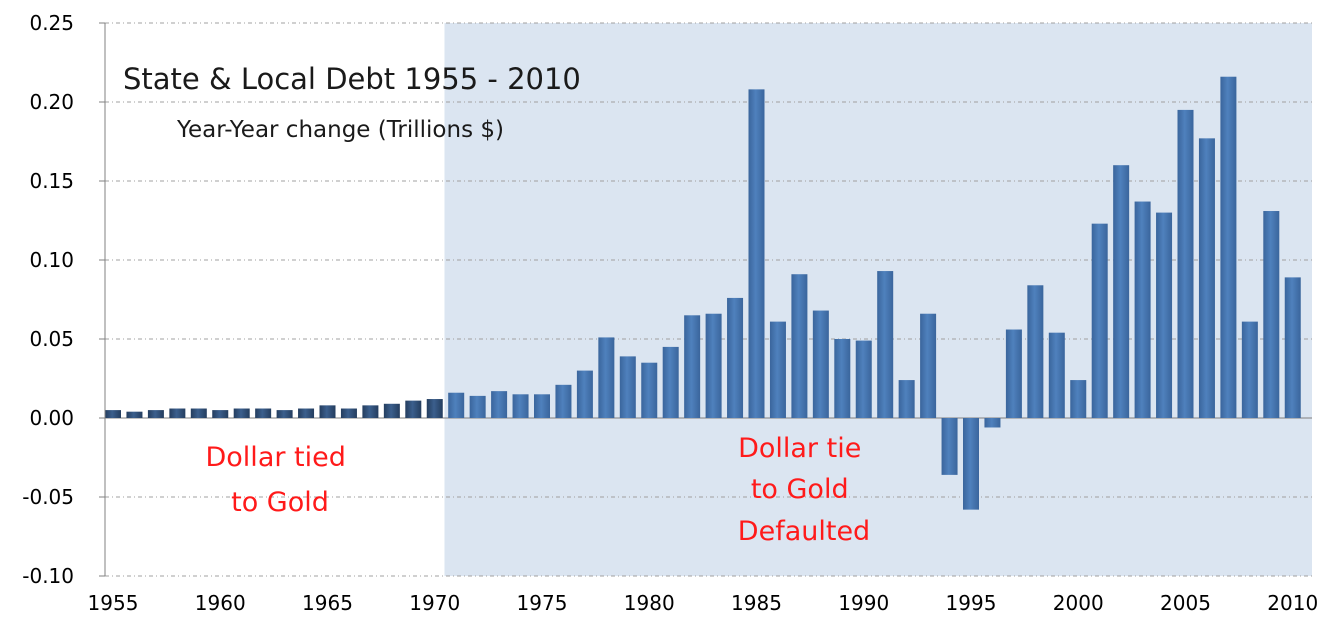  What do you see at coordinates (1078, 603) in the screenshot?
I see `x-tick-label: 2000` at bounding box center [1078, 603].